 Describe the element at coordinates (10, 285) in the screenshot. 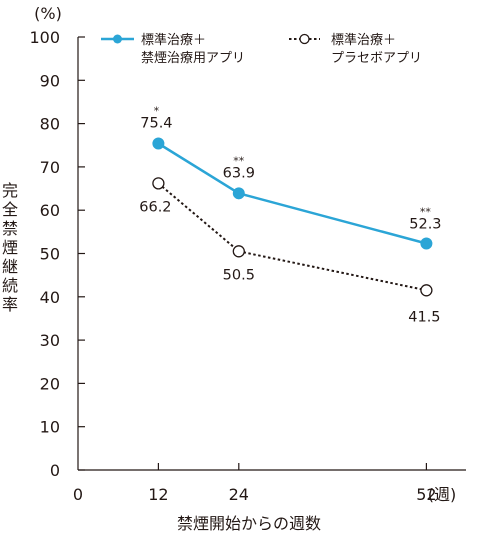

I see `y-axis-title-char: 続` at that location.